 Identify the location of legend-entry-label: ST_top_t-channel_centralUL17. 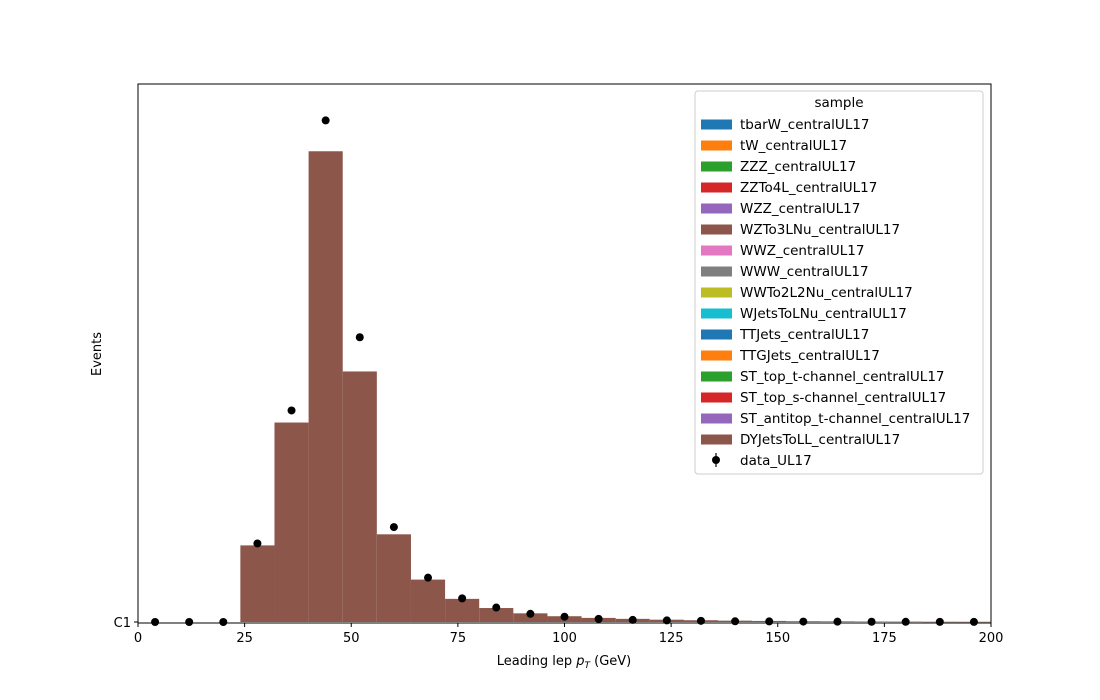
(842, 377).